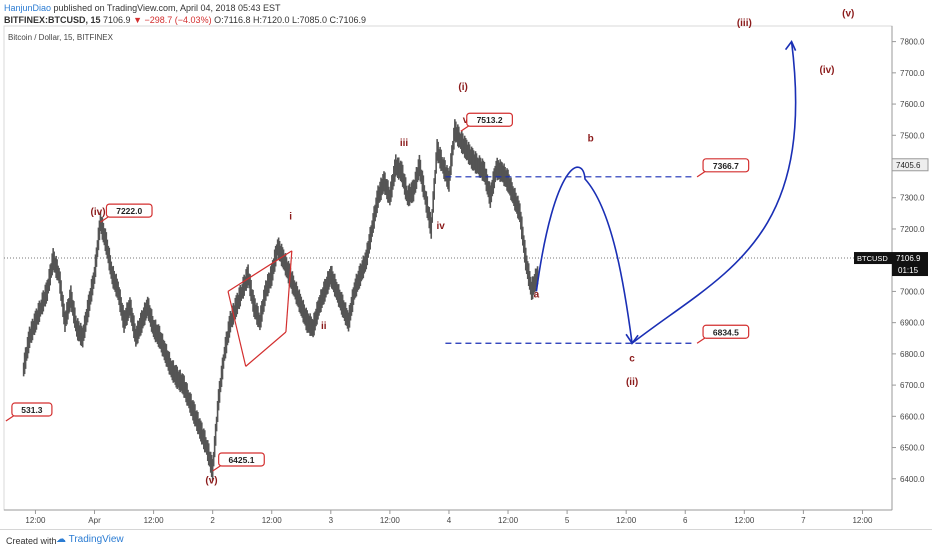 Image resolution: width=932 pixels, height=551 pixels. I want to click on y-tick-label: 7200.0, so click(912, 229).